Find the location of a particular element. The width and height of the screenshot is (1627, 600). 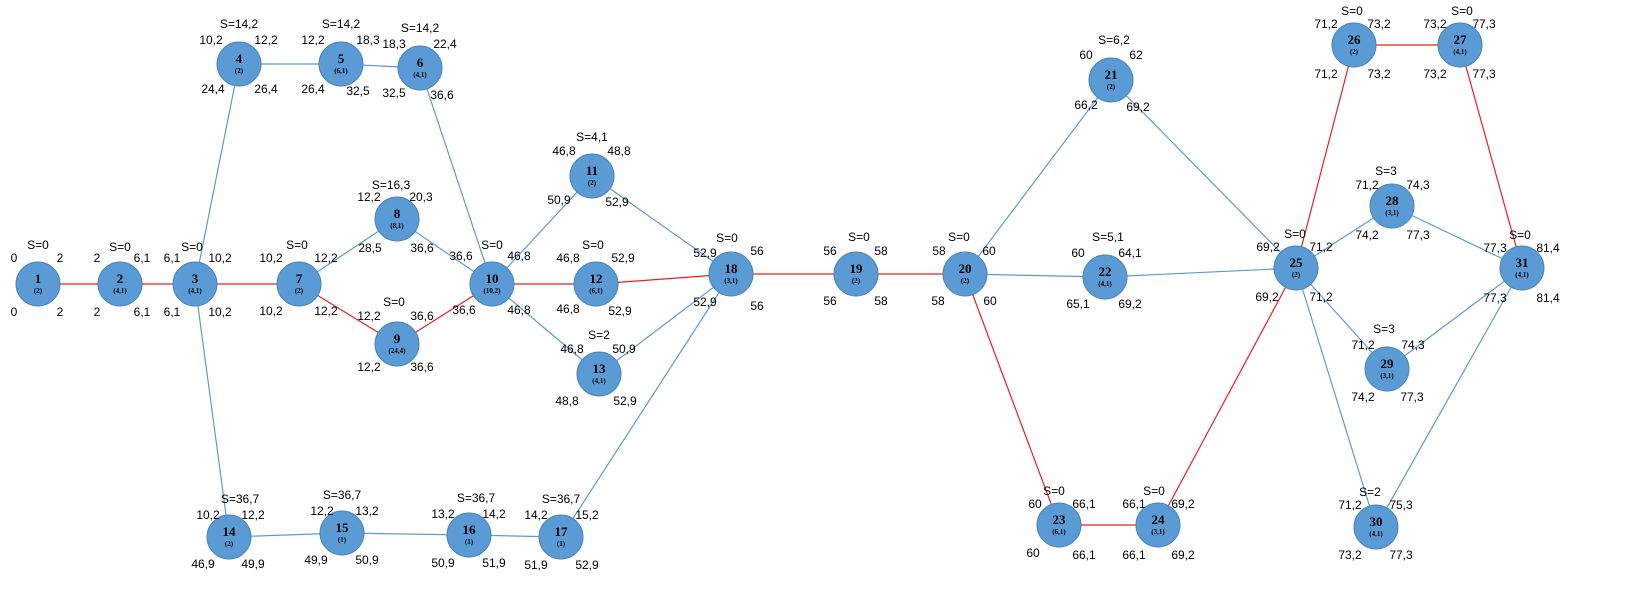

early-start-label: 2 is located at coordinates (97, 258).